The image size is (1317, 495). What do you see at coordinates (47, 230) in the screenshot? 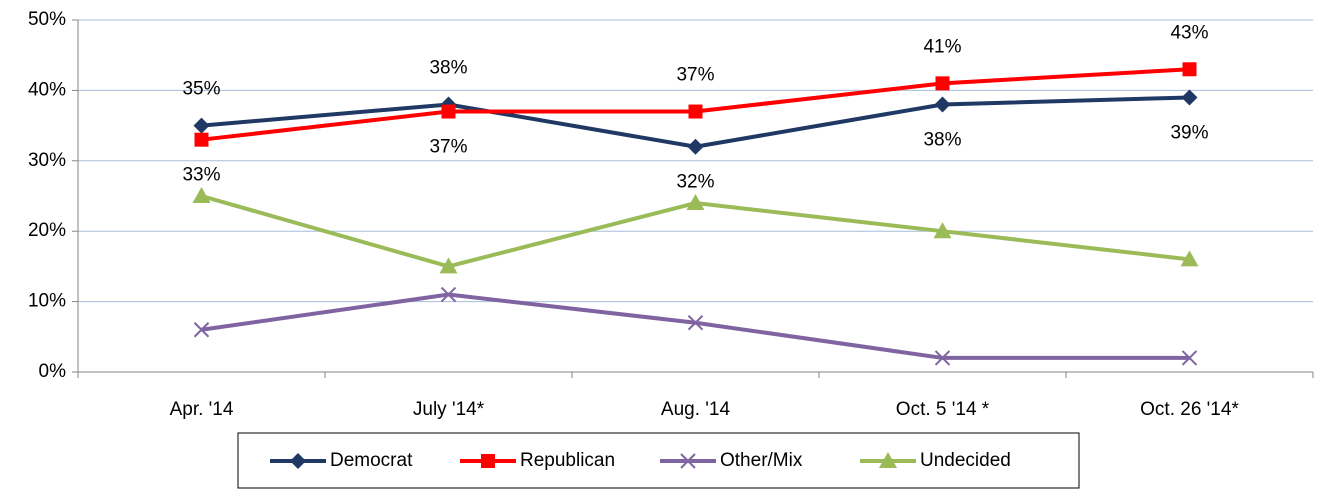
I see `y-tick-label: 20%` at bounding box center [47, 230].